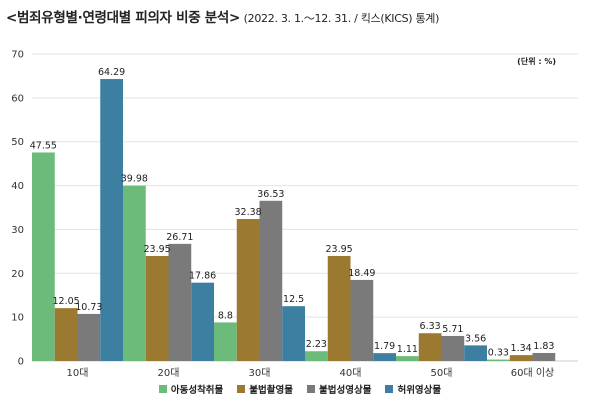 Image resolution: width=600 pixels, height=409 pixels. Describe the element at coordinates (21, 362) in the screenshot. I see `y-tick-label: 0` at that location.